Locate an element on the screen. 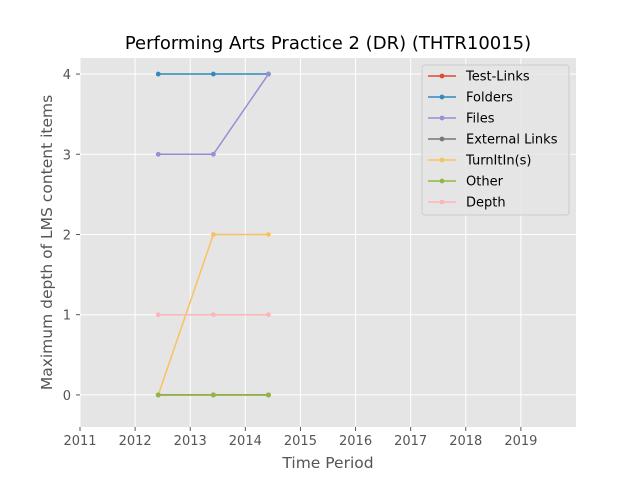 The height and width of the screenshot is (480, 640). x-tick-label: 2017 is located at coordinates (410, 441).